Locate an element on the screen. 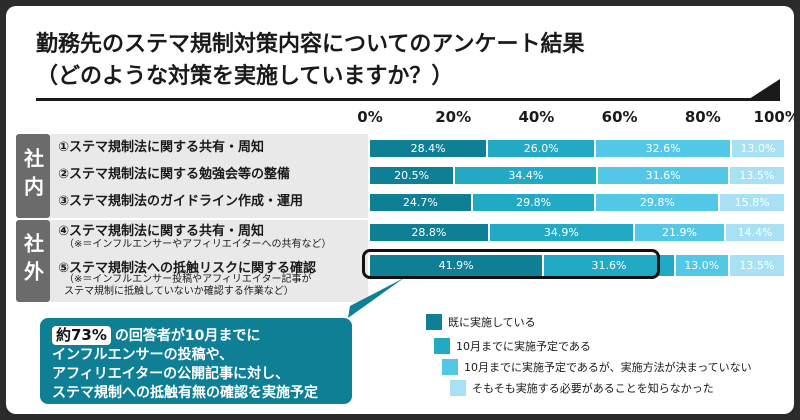 The width and height of the screenshot is (800, 420). x-tick-label: 0% is located at coordinates (370, 117).